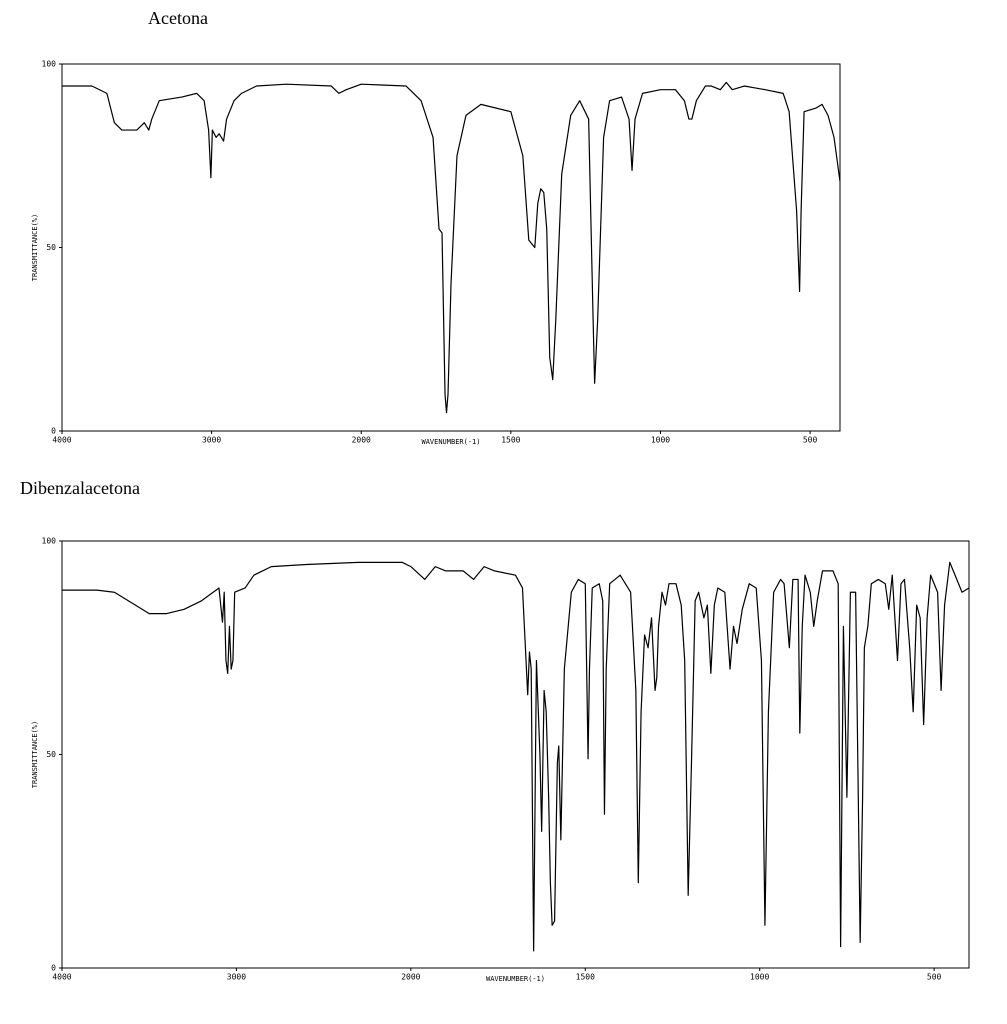 The width and height of the screenshot is (1007, 1024). What do you see at coordinates (80, 488) in the screenshot?
I see `chart-title: Dibenzalacetona` at bounding box center [80, 488].